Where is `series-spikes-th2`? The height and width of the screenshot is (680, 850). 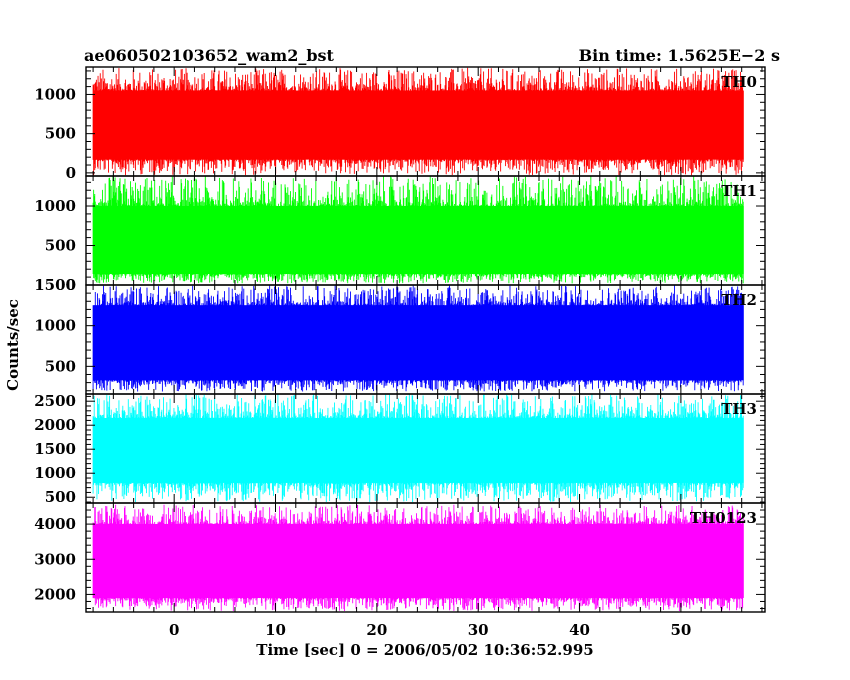 series-spikes-th2 is located at coordinates (418, 338).